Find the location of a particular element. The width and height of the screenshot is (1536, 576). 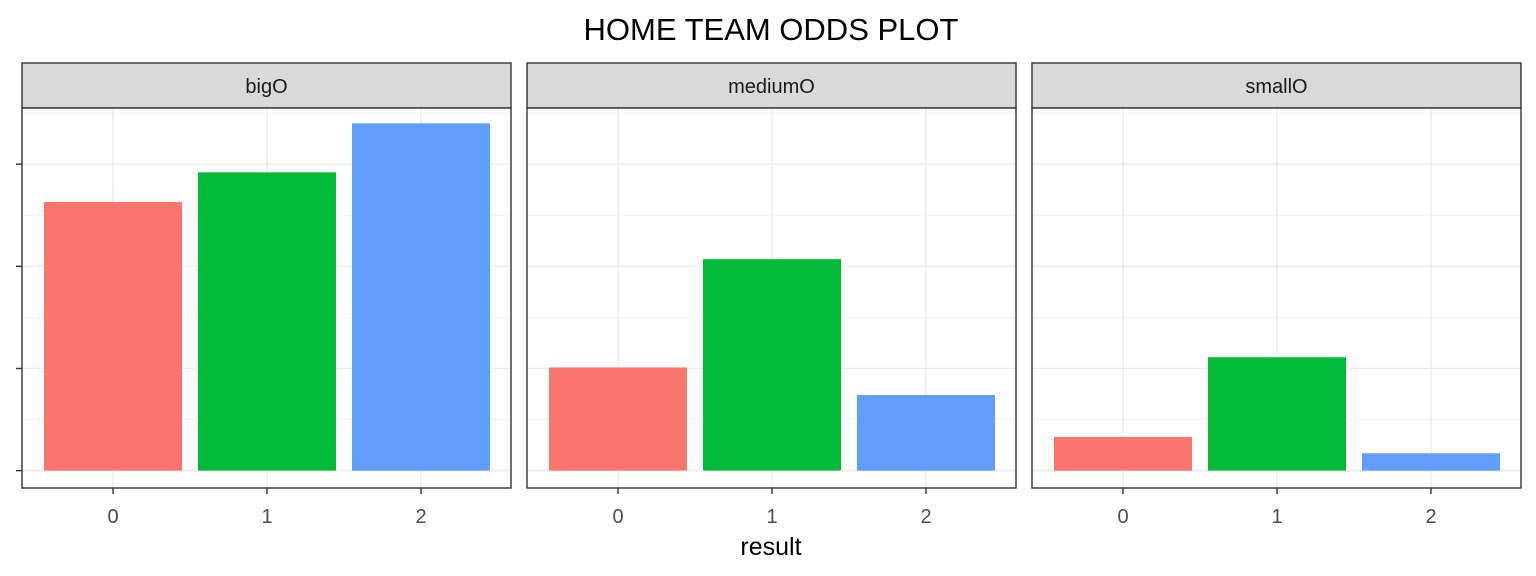

facet-strip-label: bigO is located at coordinates (266, 87).